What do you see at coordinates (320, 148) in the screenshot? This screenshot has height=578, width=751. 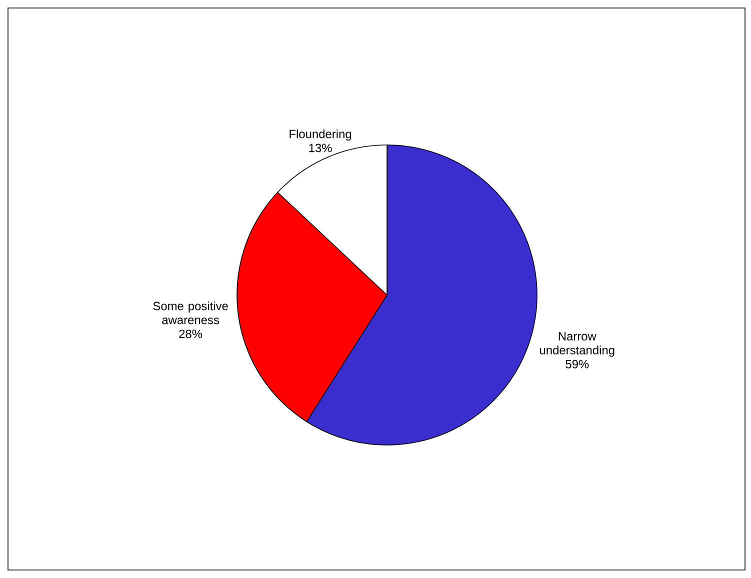 I see `data-label: 13%` at bounding box center [320, 148].